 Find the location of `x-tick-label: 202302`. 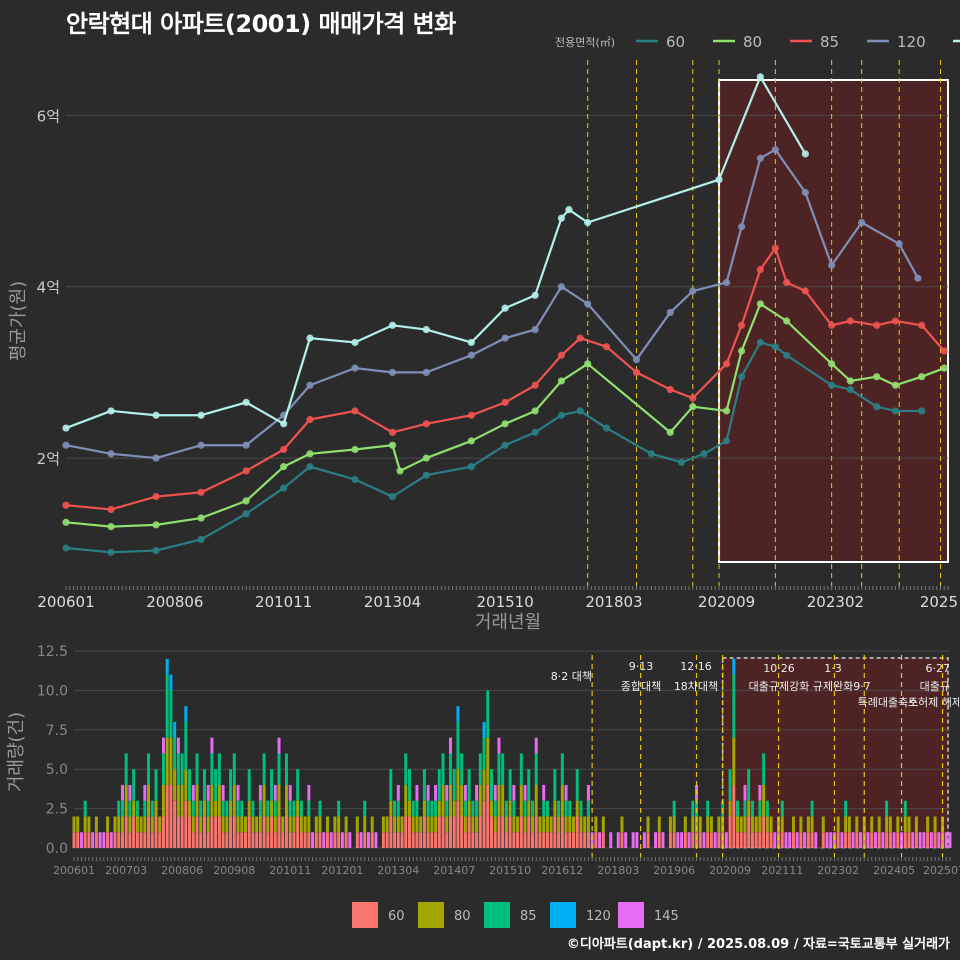

x-tick-label: 202302 is located at coordinates (838, 870).